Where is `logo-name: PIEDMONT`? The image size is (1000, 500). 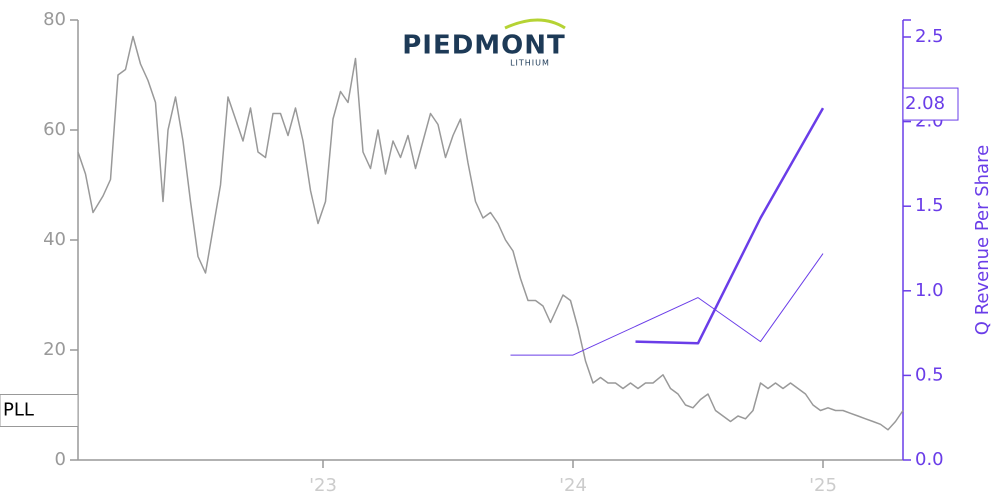 logo-name: PIEDMONT is located at coordinates (484, 46).